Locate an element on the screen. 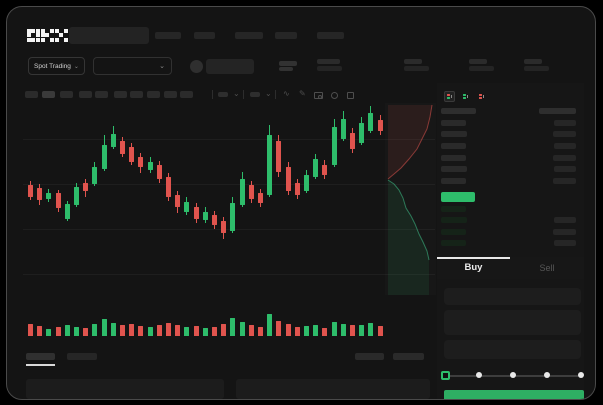  wave-tool-icon: ∿ is located at coordinates (286, 93).